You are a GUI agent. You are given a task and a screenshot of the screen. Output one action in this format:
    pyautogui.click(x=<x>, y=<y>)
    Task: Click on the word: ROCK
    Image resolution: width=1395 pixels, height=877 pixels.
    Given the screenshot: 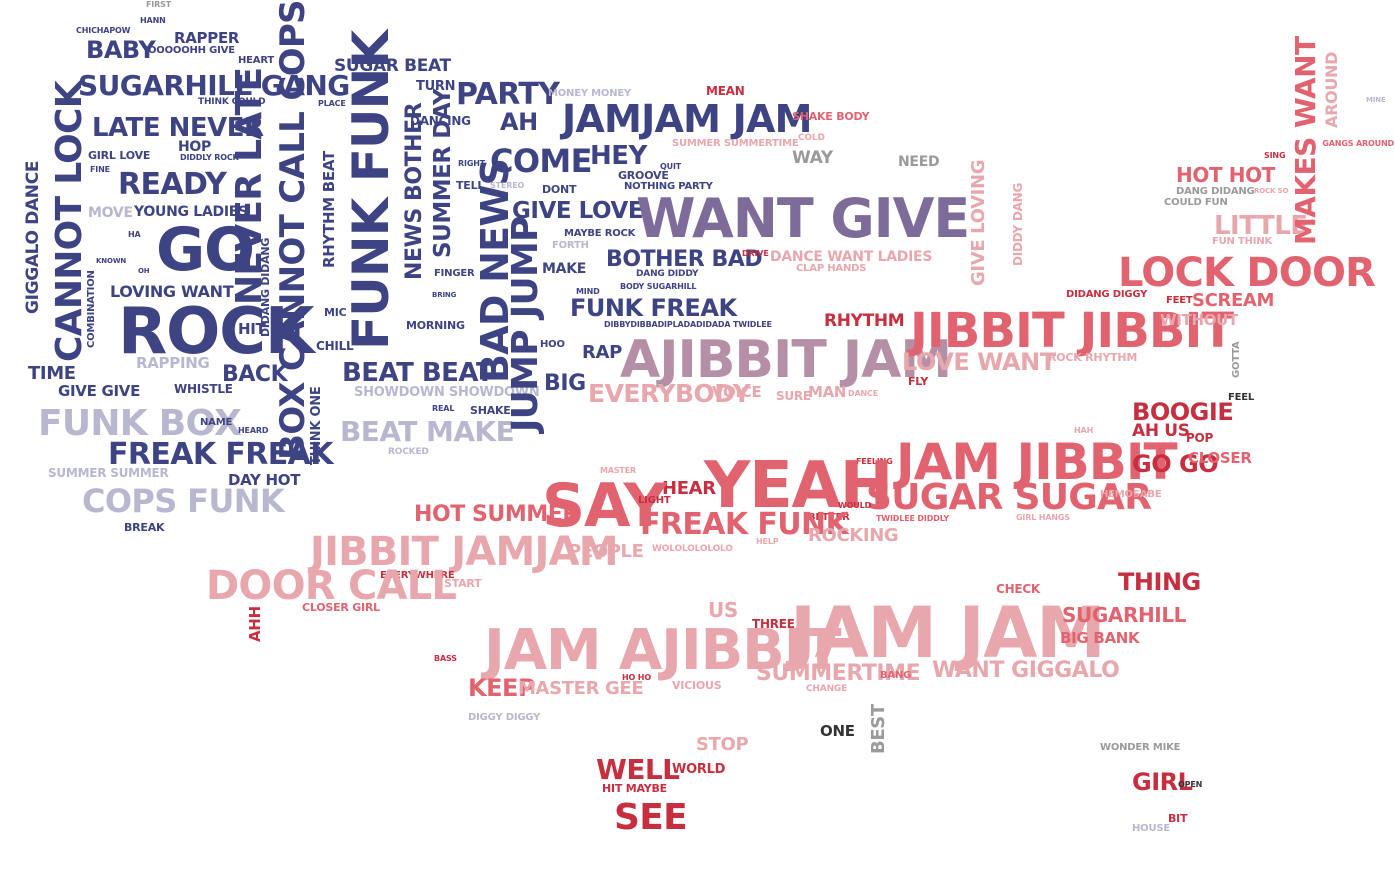 What is the action you would take?
    pyautogui.click(x=216, y=332)
    